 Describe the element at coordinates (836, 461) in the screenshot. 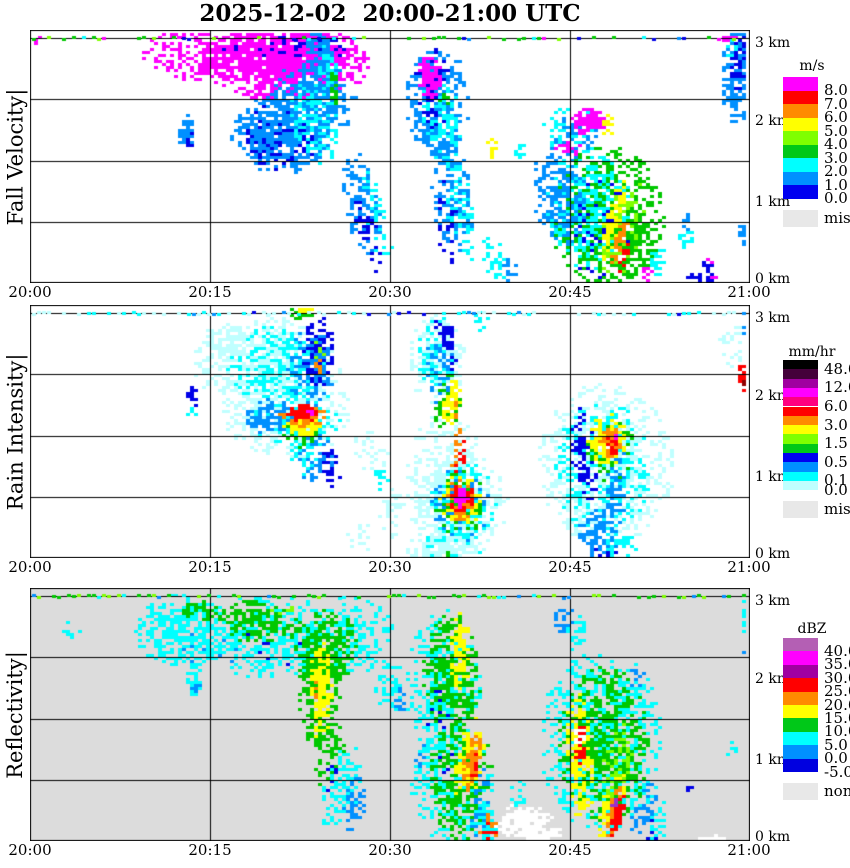

I see `legend-value-label: 0.5` at that location.